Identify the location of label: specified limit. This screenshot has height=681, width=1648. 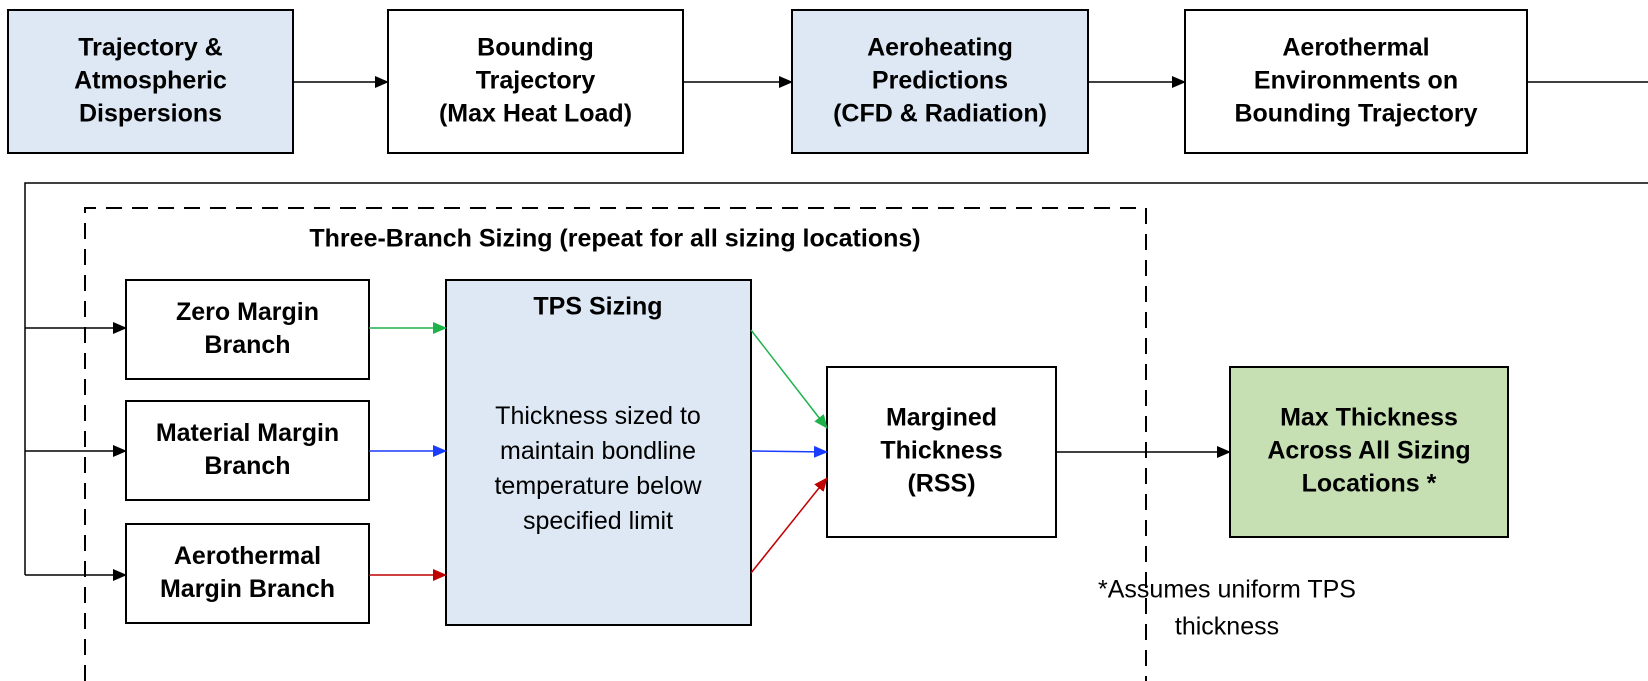
(598, 521).